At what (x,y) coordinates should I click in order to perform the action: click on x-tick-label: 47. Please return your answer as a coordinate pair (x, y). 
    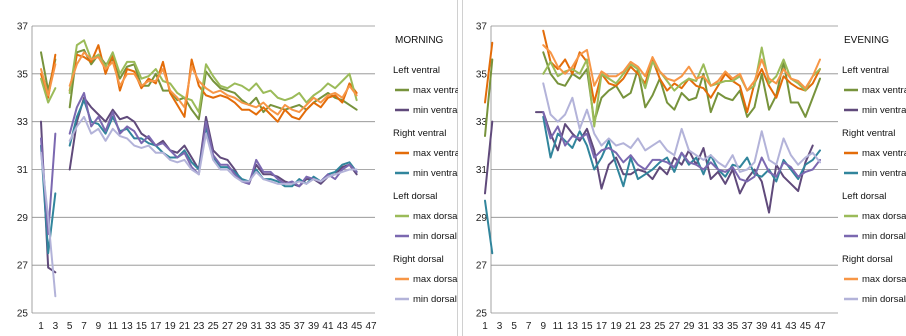
    Looking at the image, I should click on (820, 326).